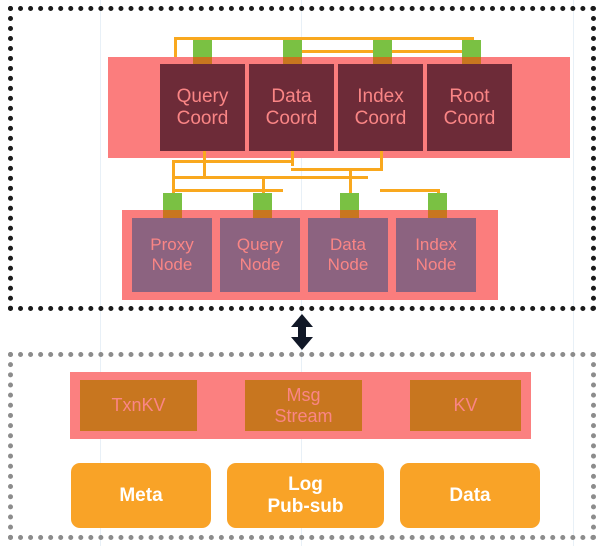 Image resolution: width=603 pixels, height=546 pixels. I want to click on coordinator-label: Query Coord, so click(202, 107).